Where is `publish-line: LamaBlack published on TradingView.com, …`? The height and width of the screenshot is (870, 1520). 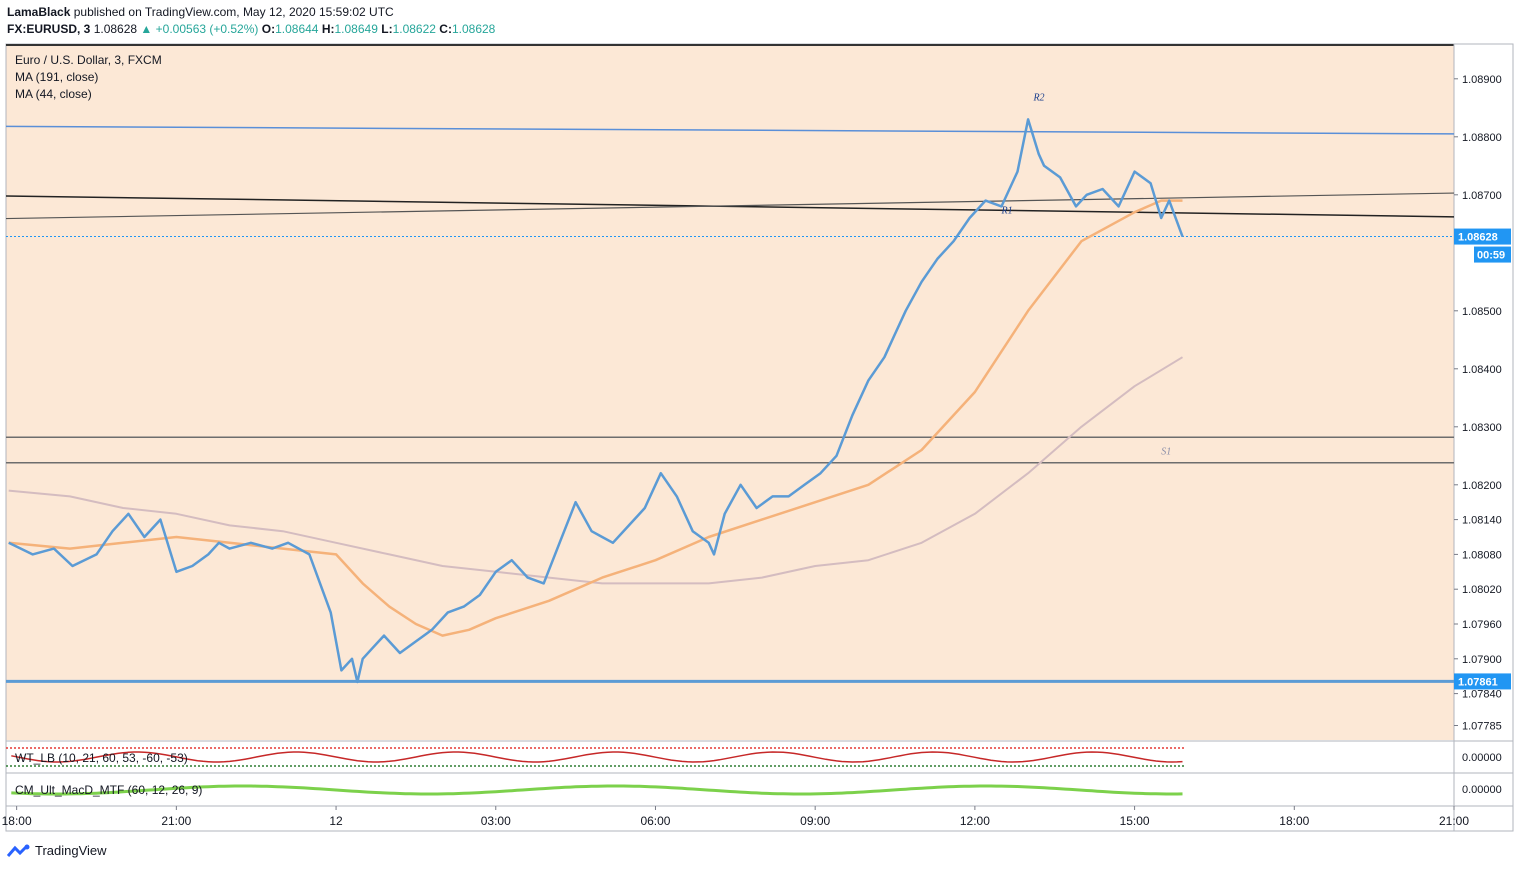
publish-line: LamaBlack published on TradingView.com, … is located at coordinates (200, 12).